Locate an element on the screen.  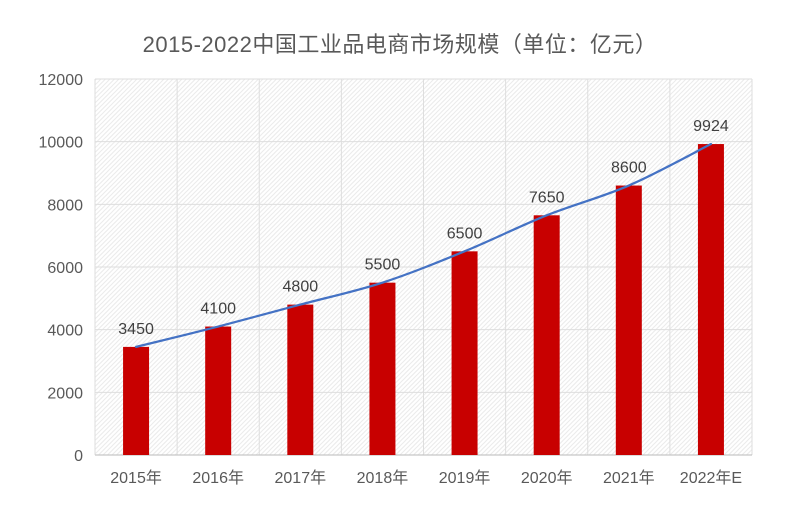
bar-2019年 is located at coordinates (464, 353).